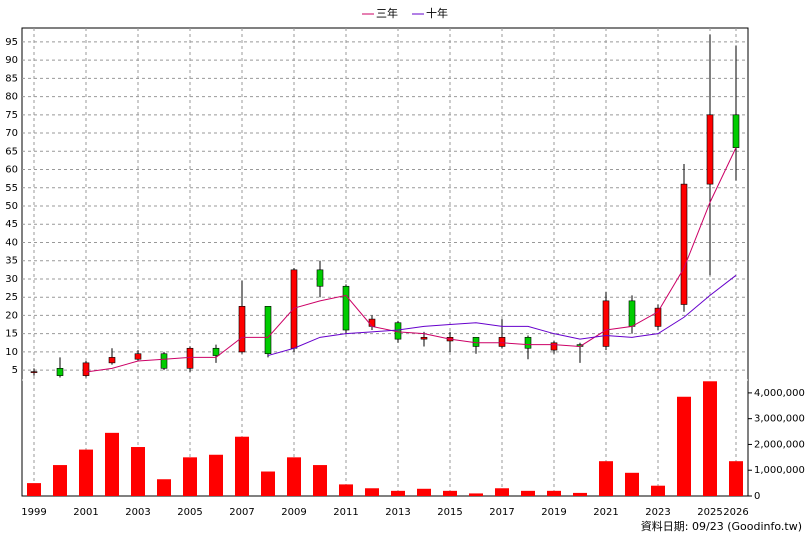 The width and height of the screenshot is (808, 540). Describe the element at coordinates (11, 170) in the screenshot. I see `y-tick-label: 60` at that location.